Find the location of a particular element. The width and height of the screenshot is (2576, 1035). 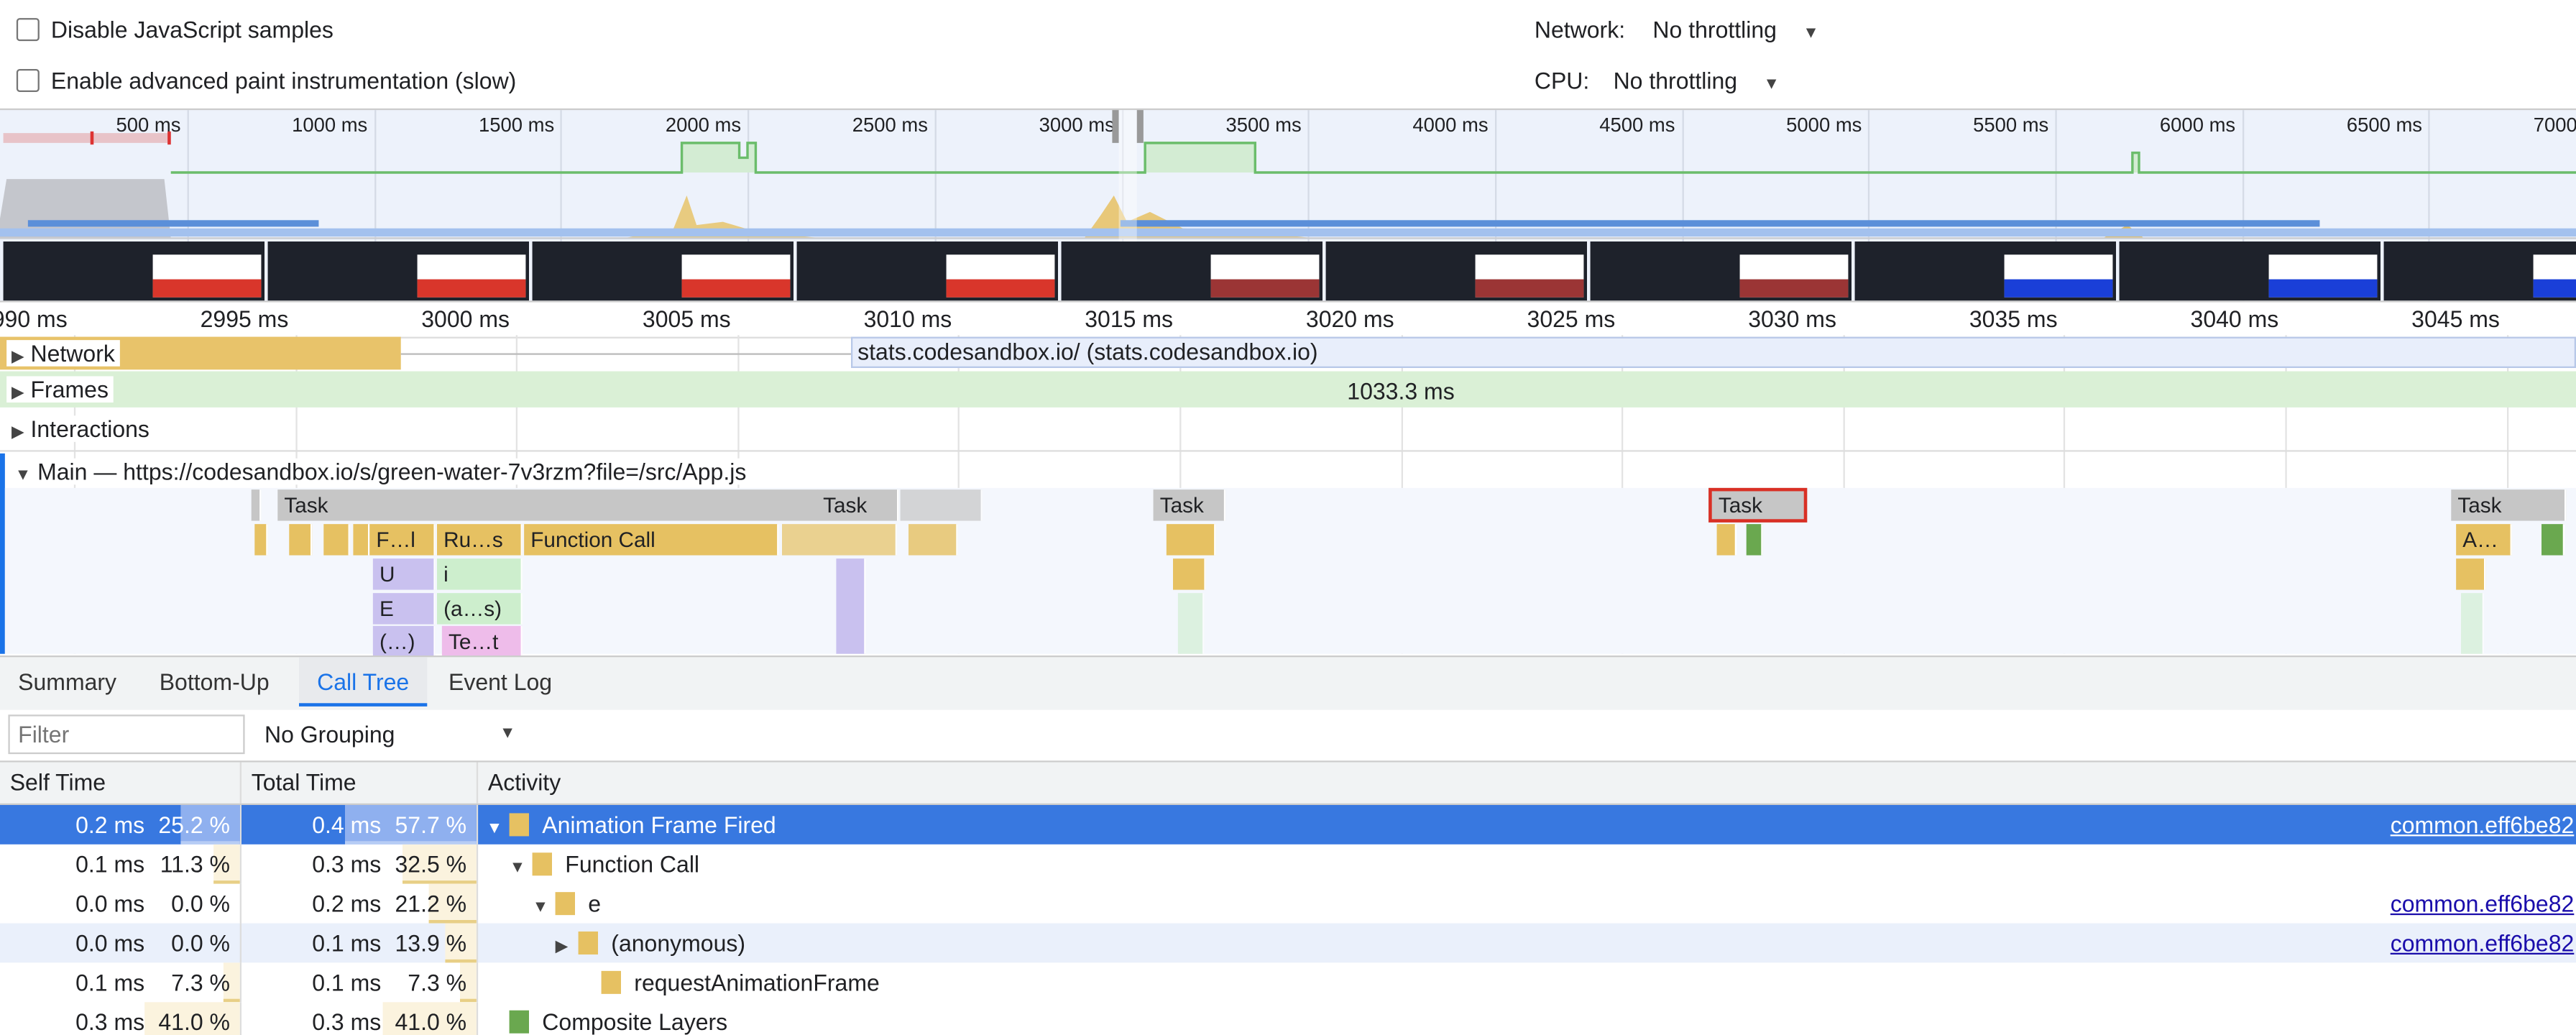

interactions-track-toggle: ▶ Interactions is located at coordinates (80, 428).